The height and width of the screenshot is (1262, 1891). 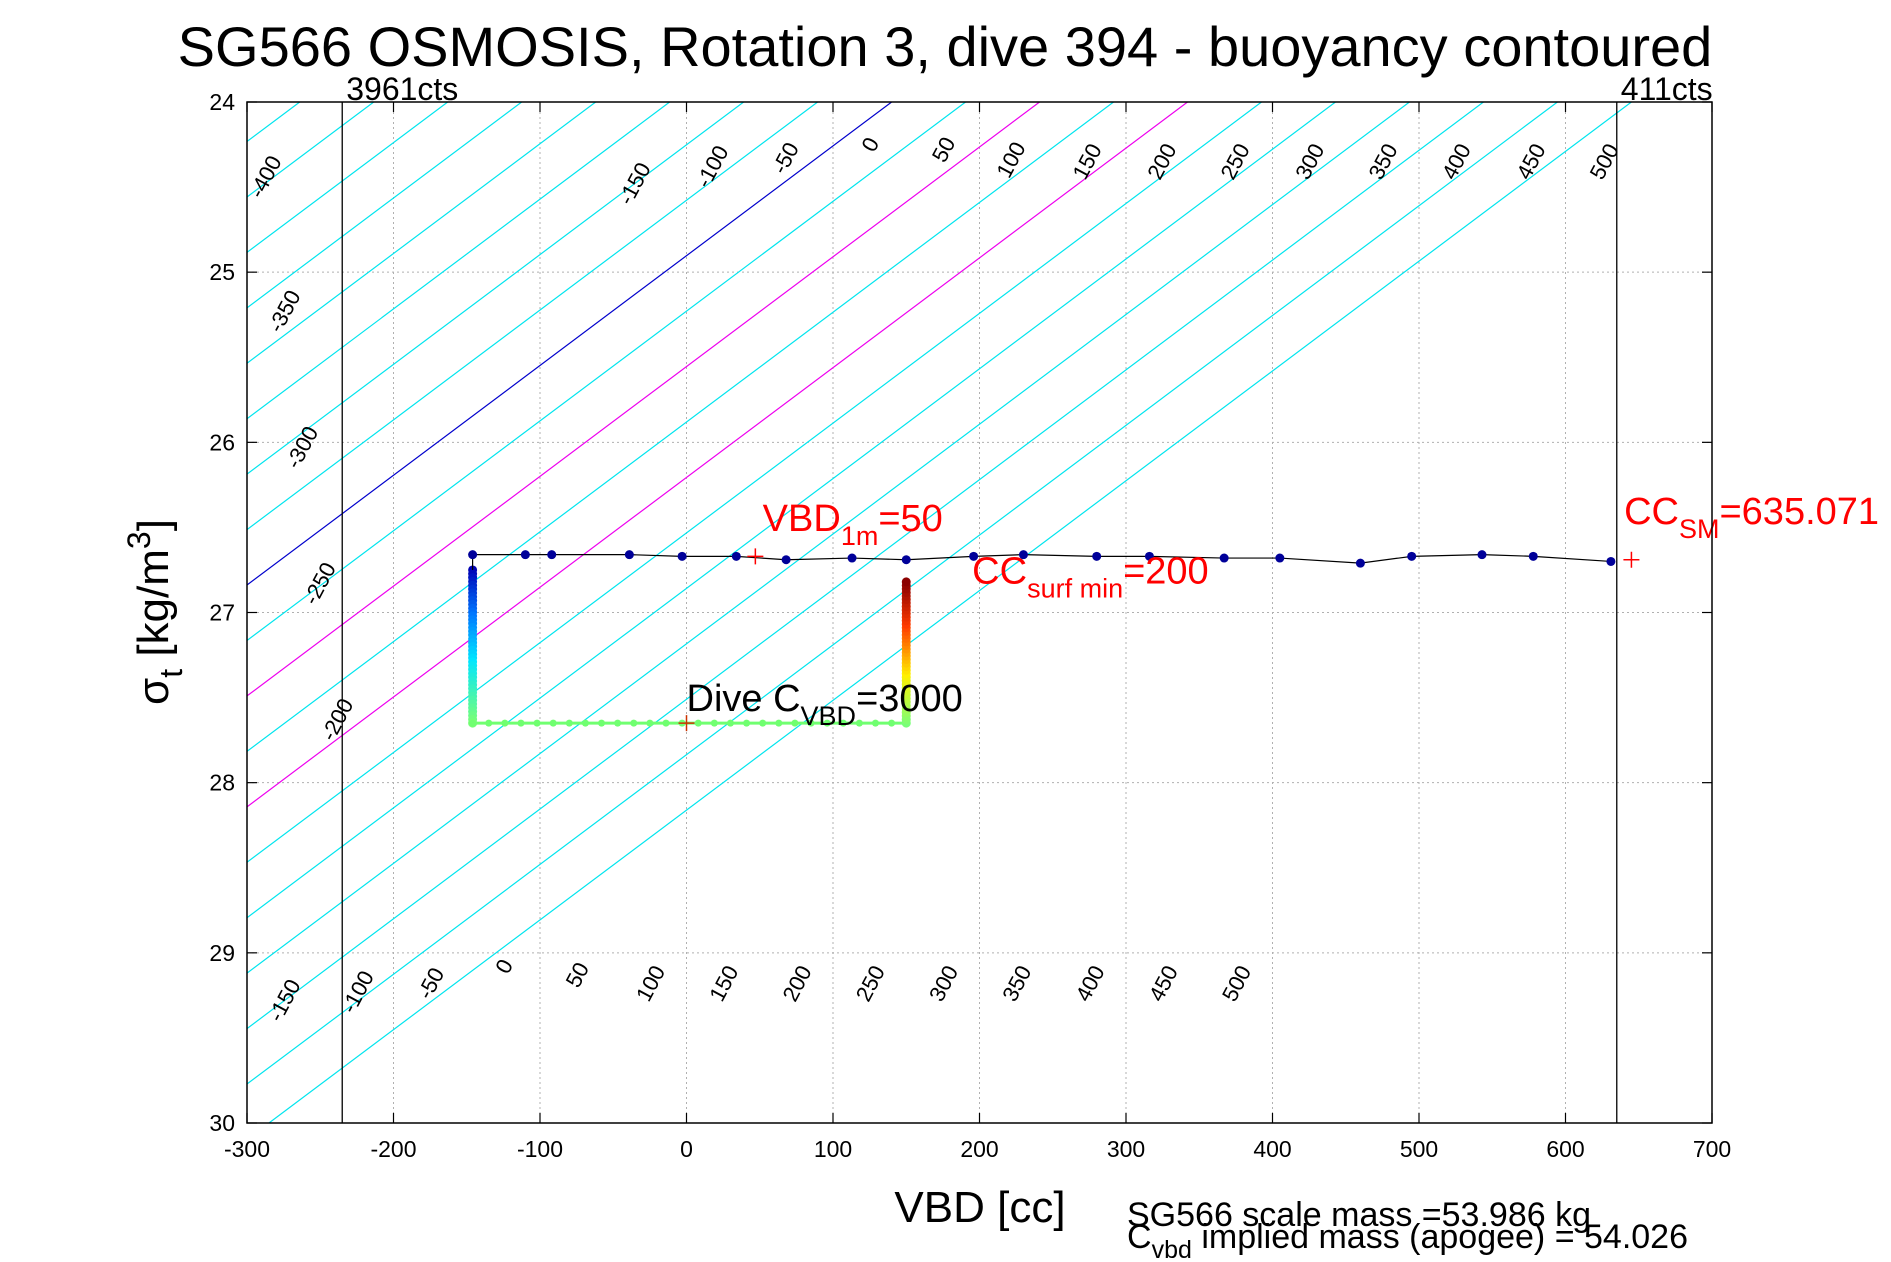 What do you see at coordinates (1712, 1149) in the screenshot?
I see `x-tick-label: 700` at bounding box center [1712, 1149].